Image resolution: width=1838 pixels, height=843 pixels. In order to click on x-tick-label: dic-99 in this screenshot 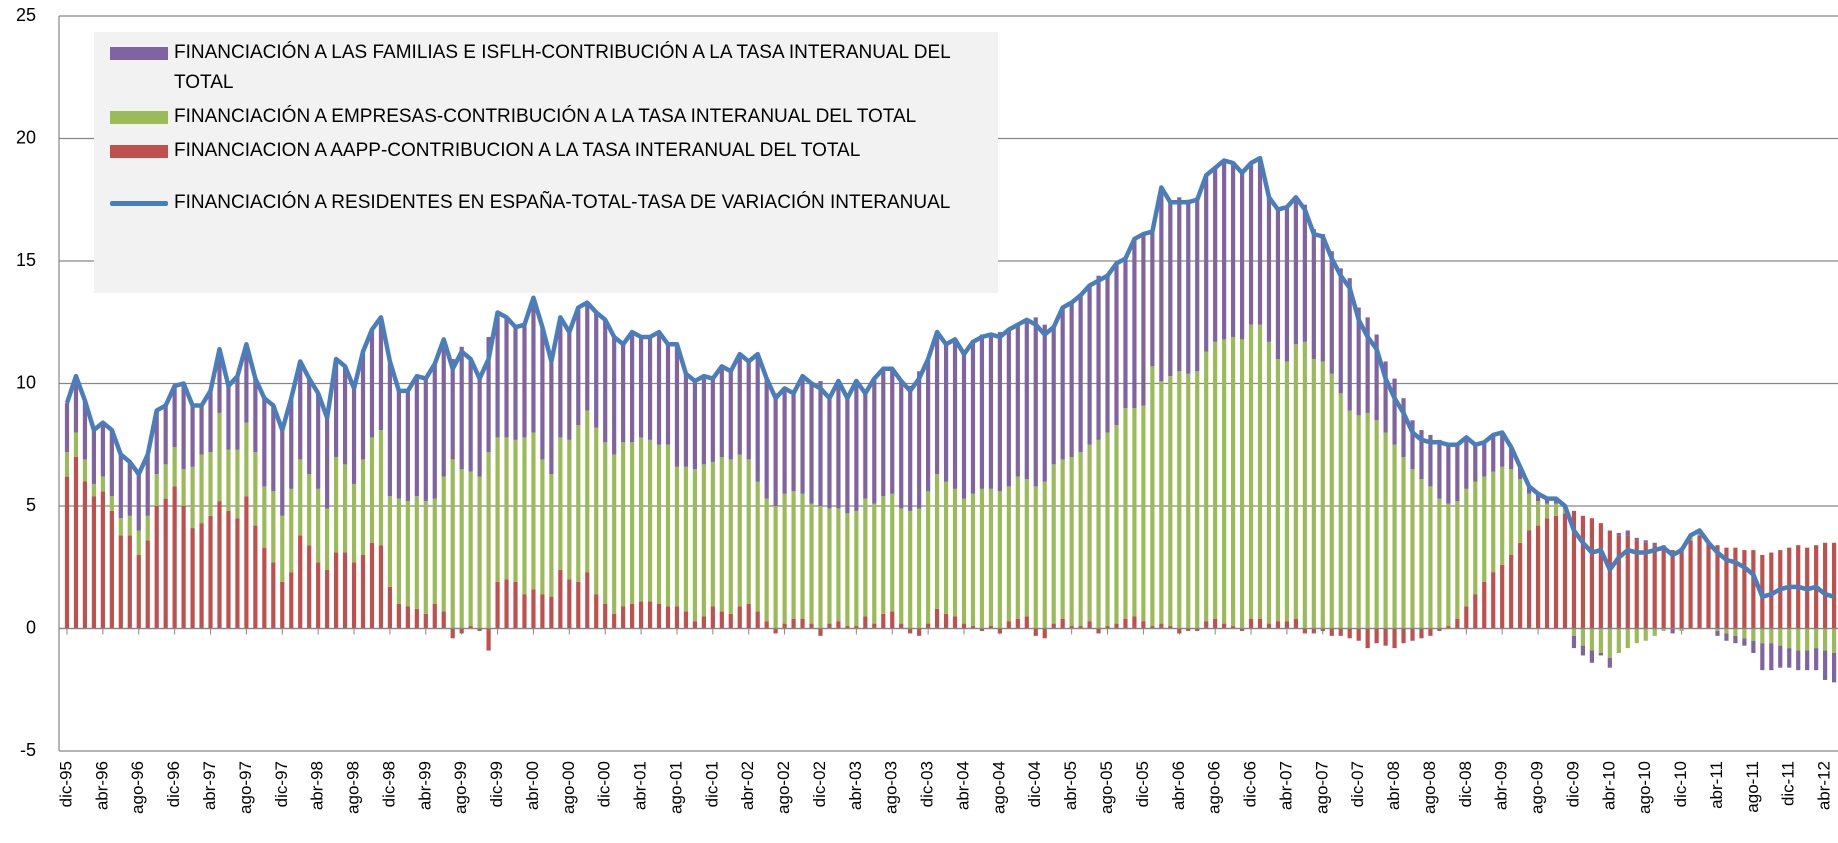, I will do `click(496, 784)`.